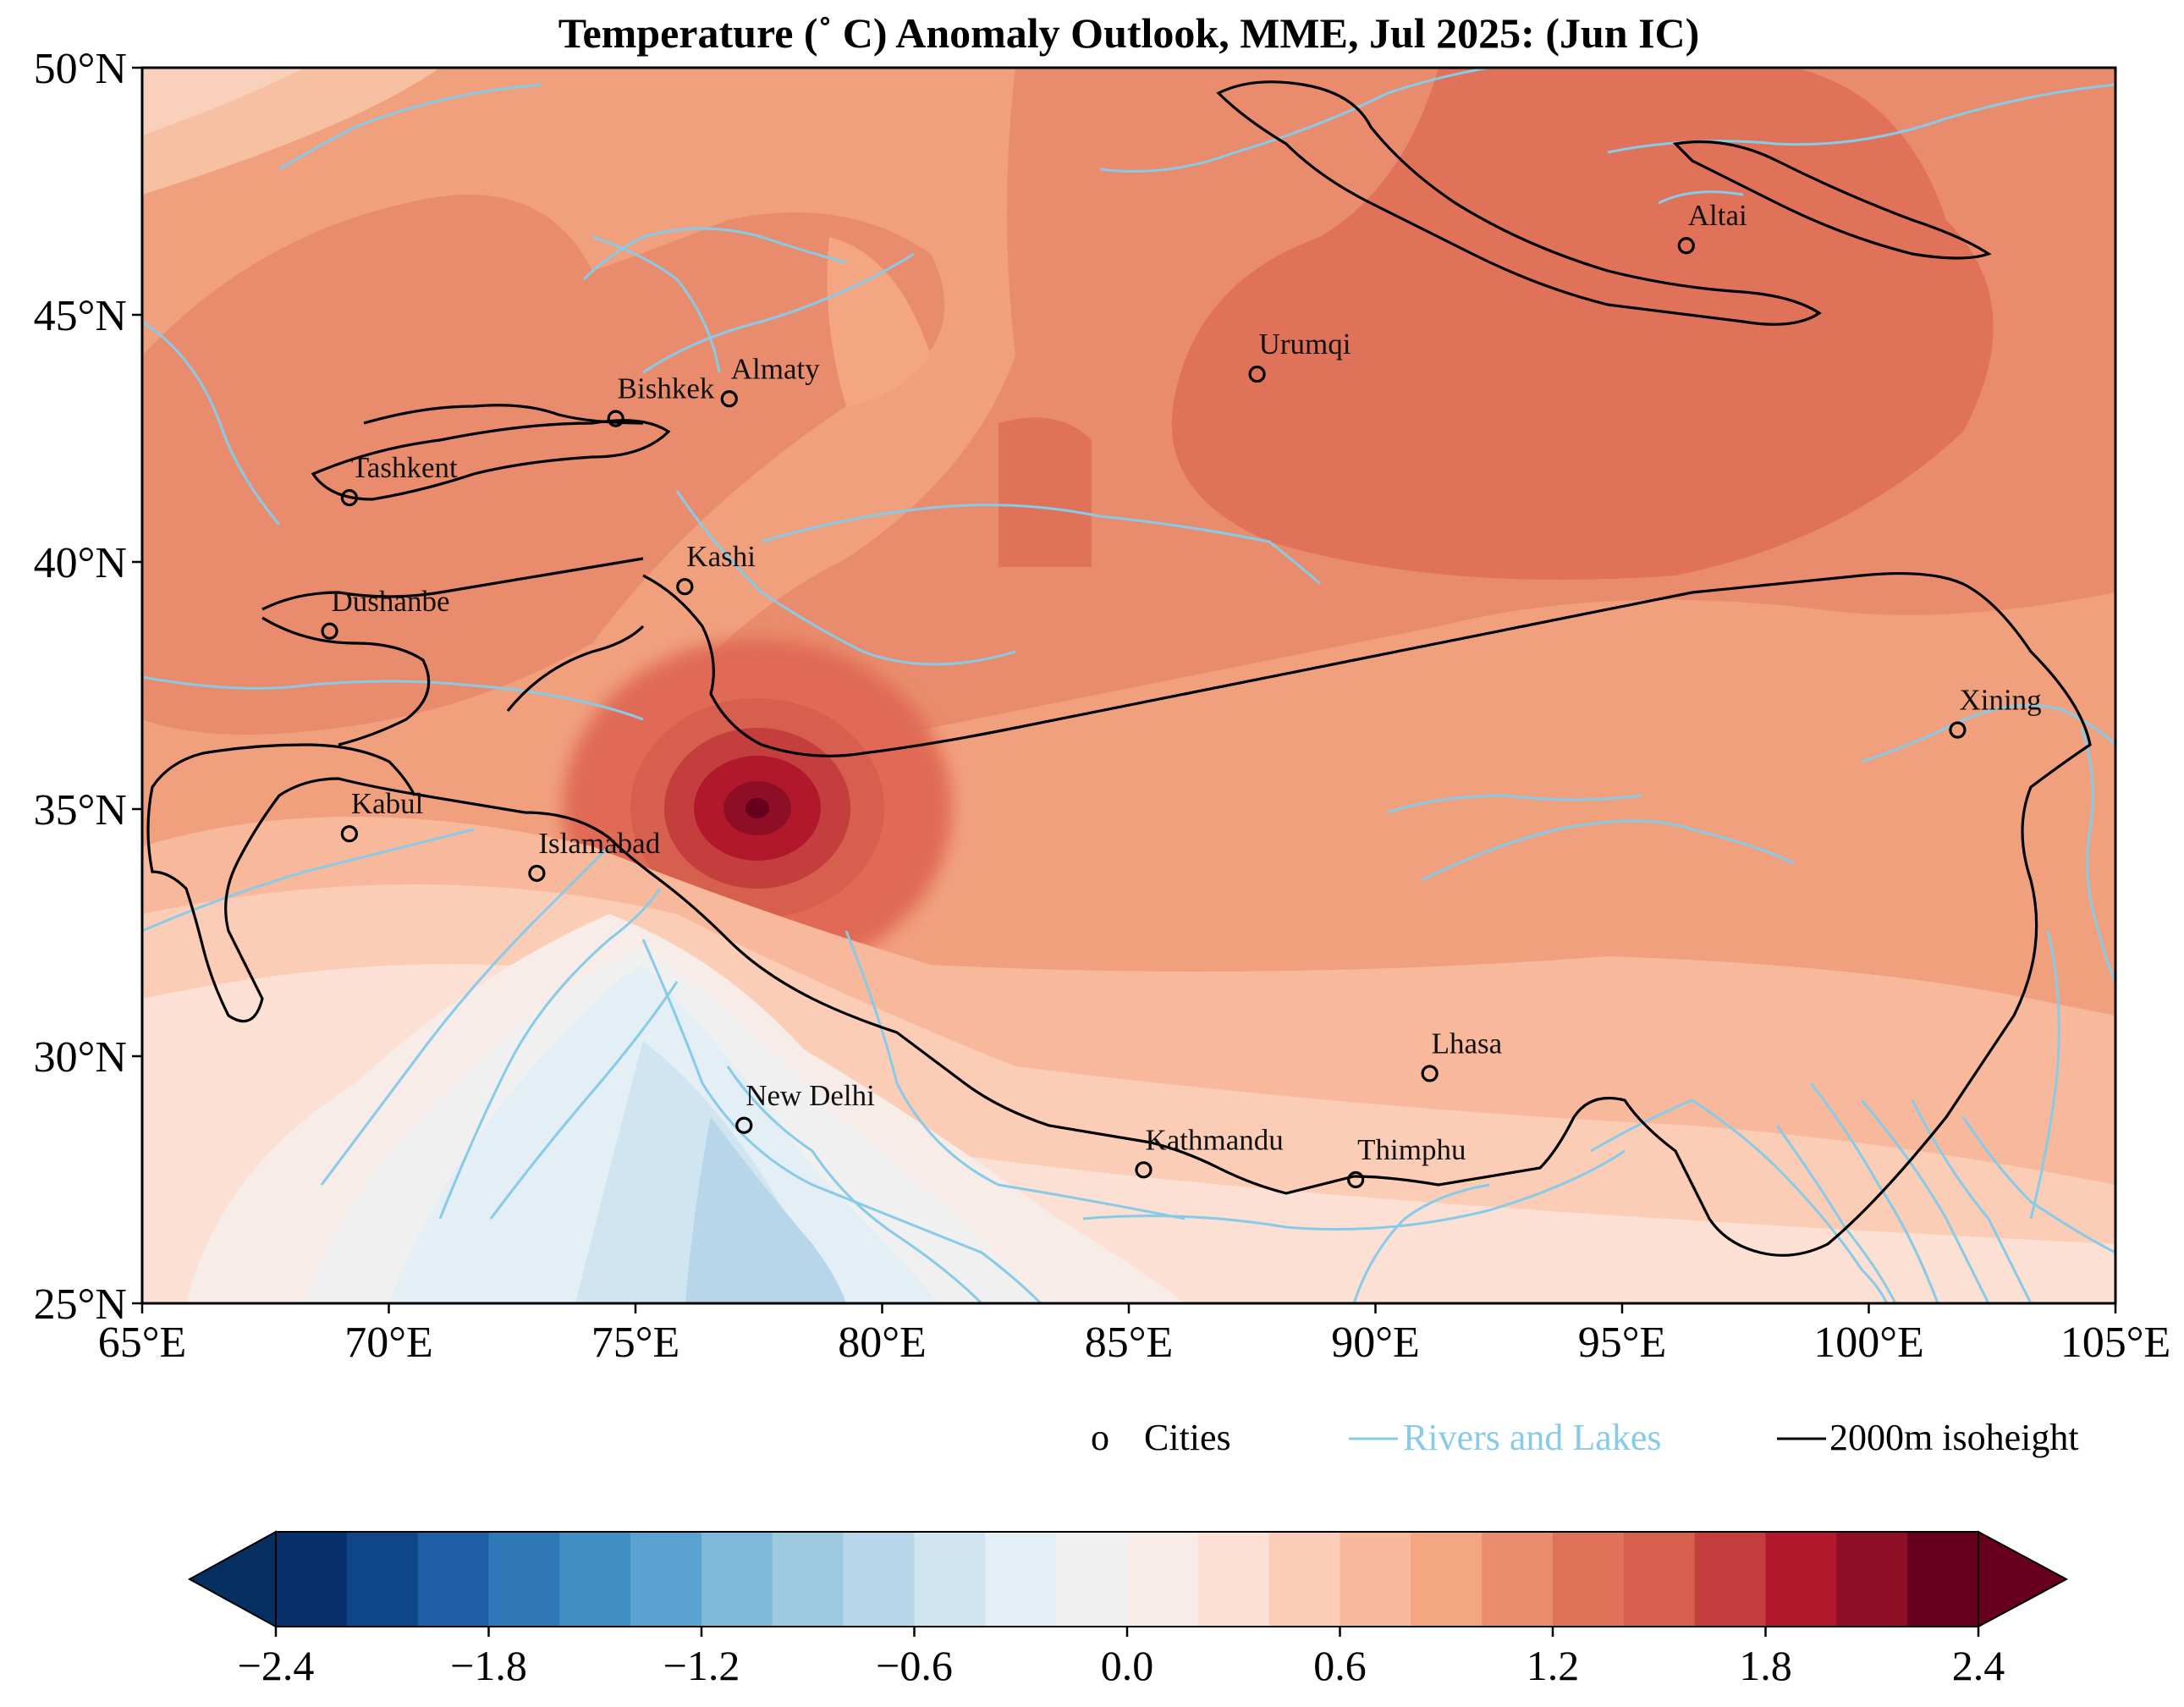 This screenshot has width=2184, height=1707. Describe the element at coordinates (488, 1665) in the screenshot. I see `colorbar-tick-label: −1.8` at that location.